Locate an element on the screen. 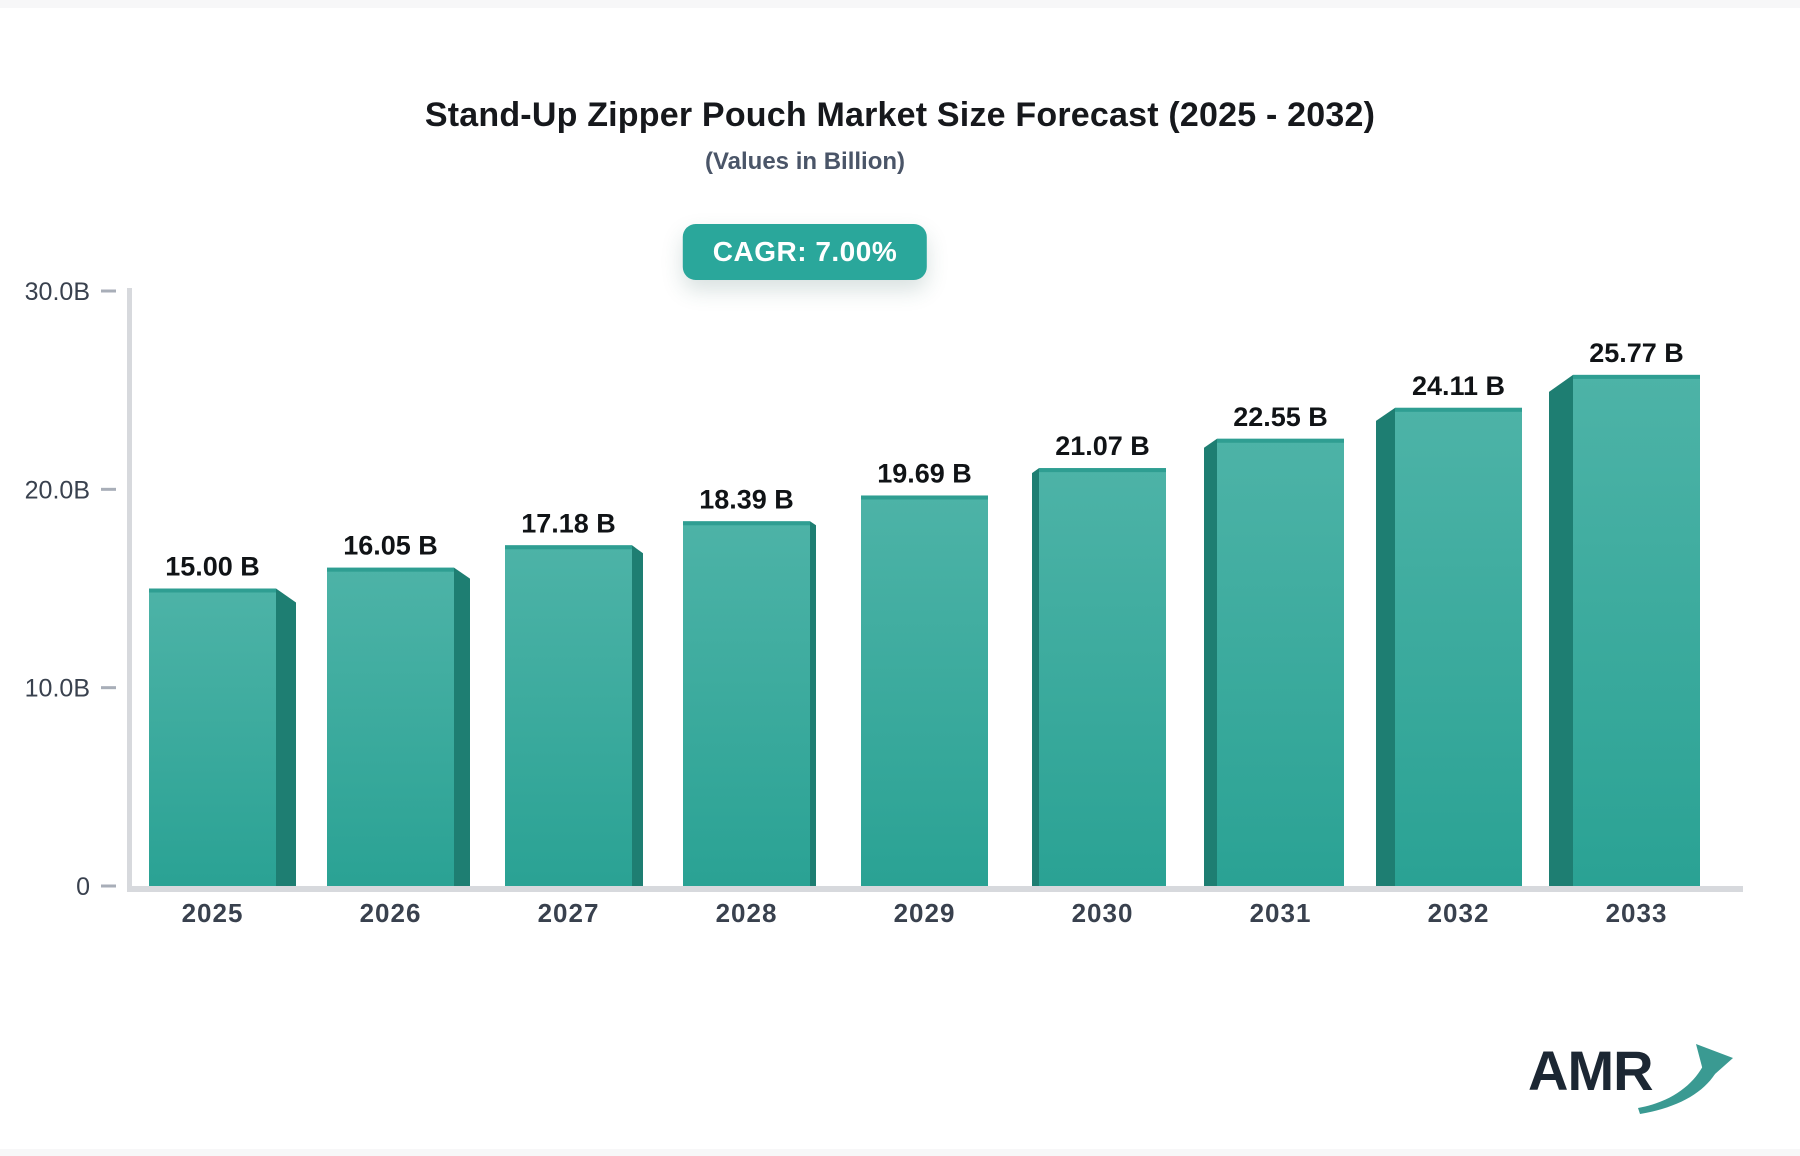  bar-2026: 16.05 B is located at coordinates (398, 711).